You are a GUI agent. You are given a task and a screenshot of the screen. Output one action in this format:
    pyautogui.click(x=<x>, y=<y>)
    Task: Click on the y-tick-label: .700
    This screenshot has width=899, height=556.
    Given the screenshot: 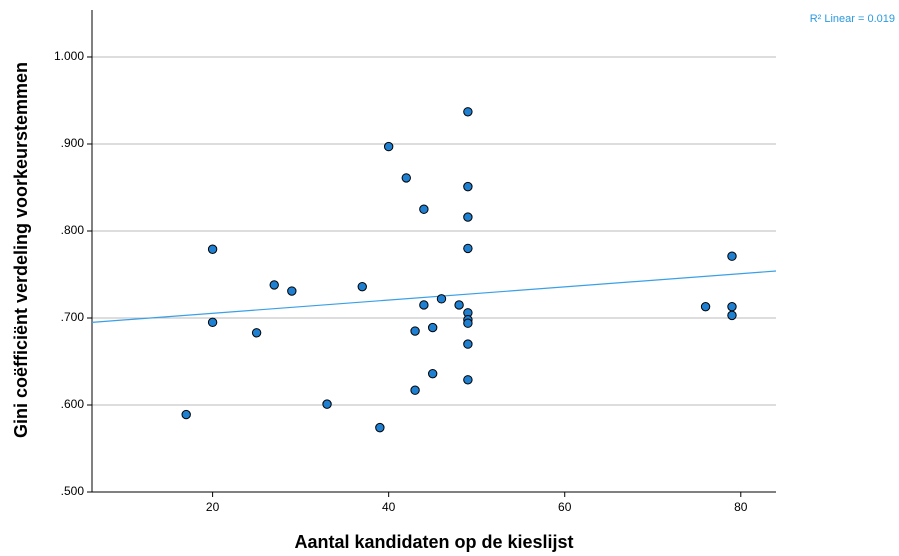 What is the action you would take?
    pyautogui.click(x=73, y=317)
    